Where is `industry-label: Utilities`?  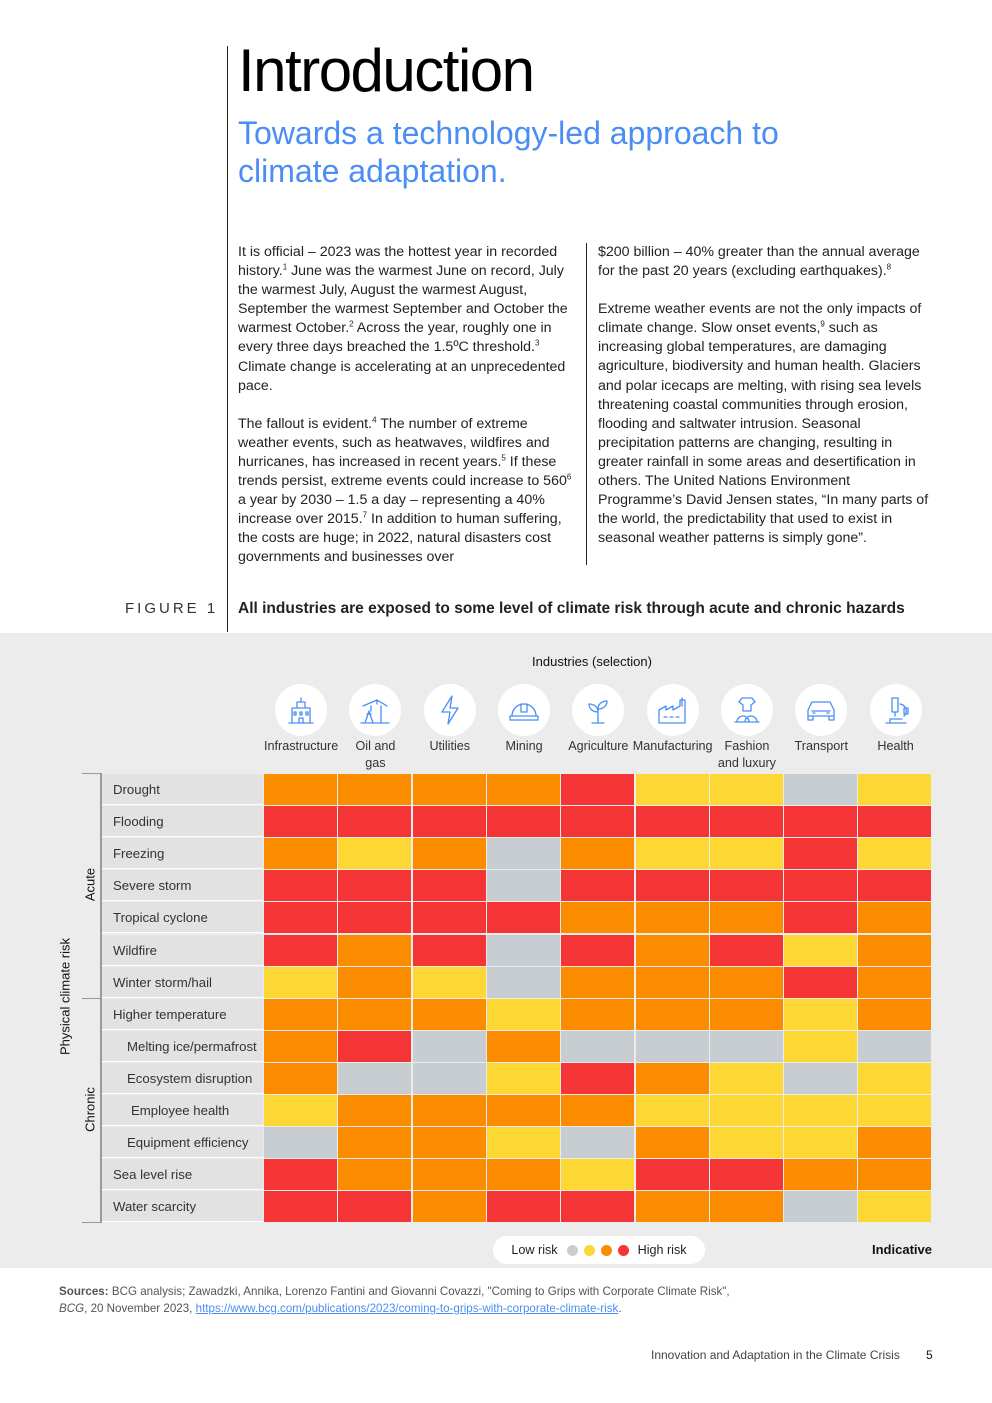
industry-label: Utilities is located at coordinates (450, 746).